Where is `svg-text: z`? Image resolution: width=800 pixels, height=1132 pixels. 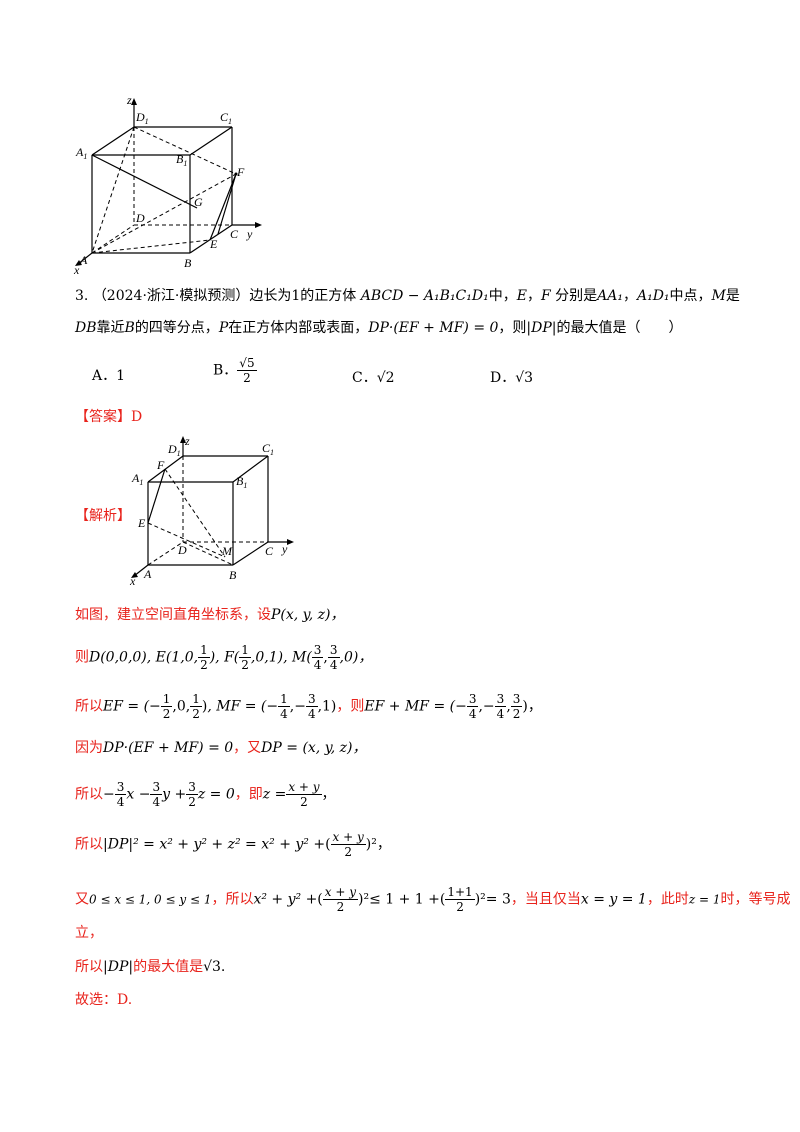 svg-text: z is located at coordinates (187, 441).